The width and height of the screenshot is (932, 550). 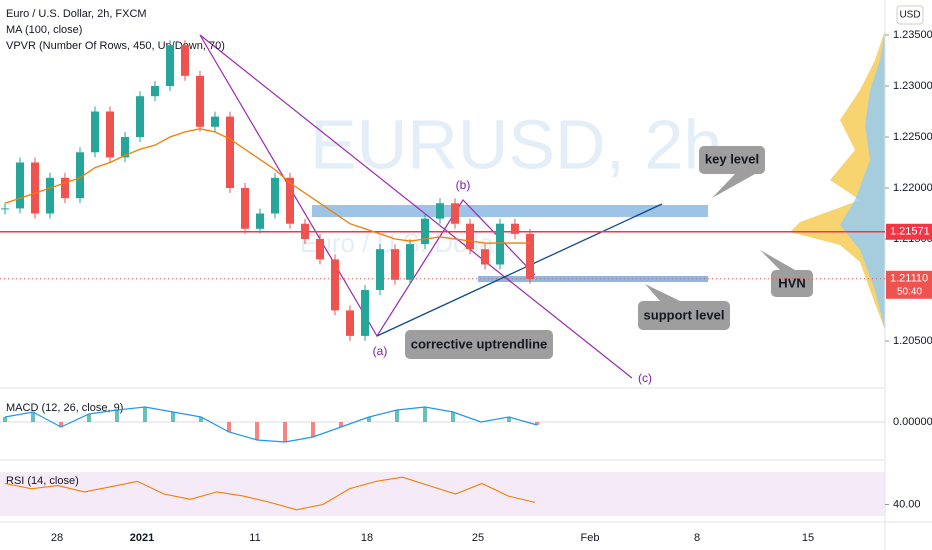 I want to click on price-tick-label: 1.22000, so click(x=912, y=188).